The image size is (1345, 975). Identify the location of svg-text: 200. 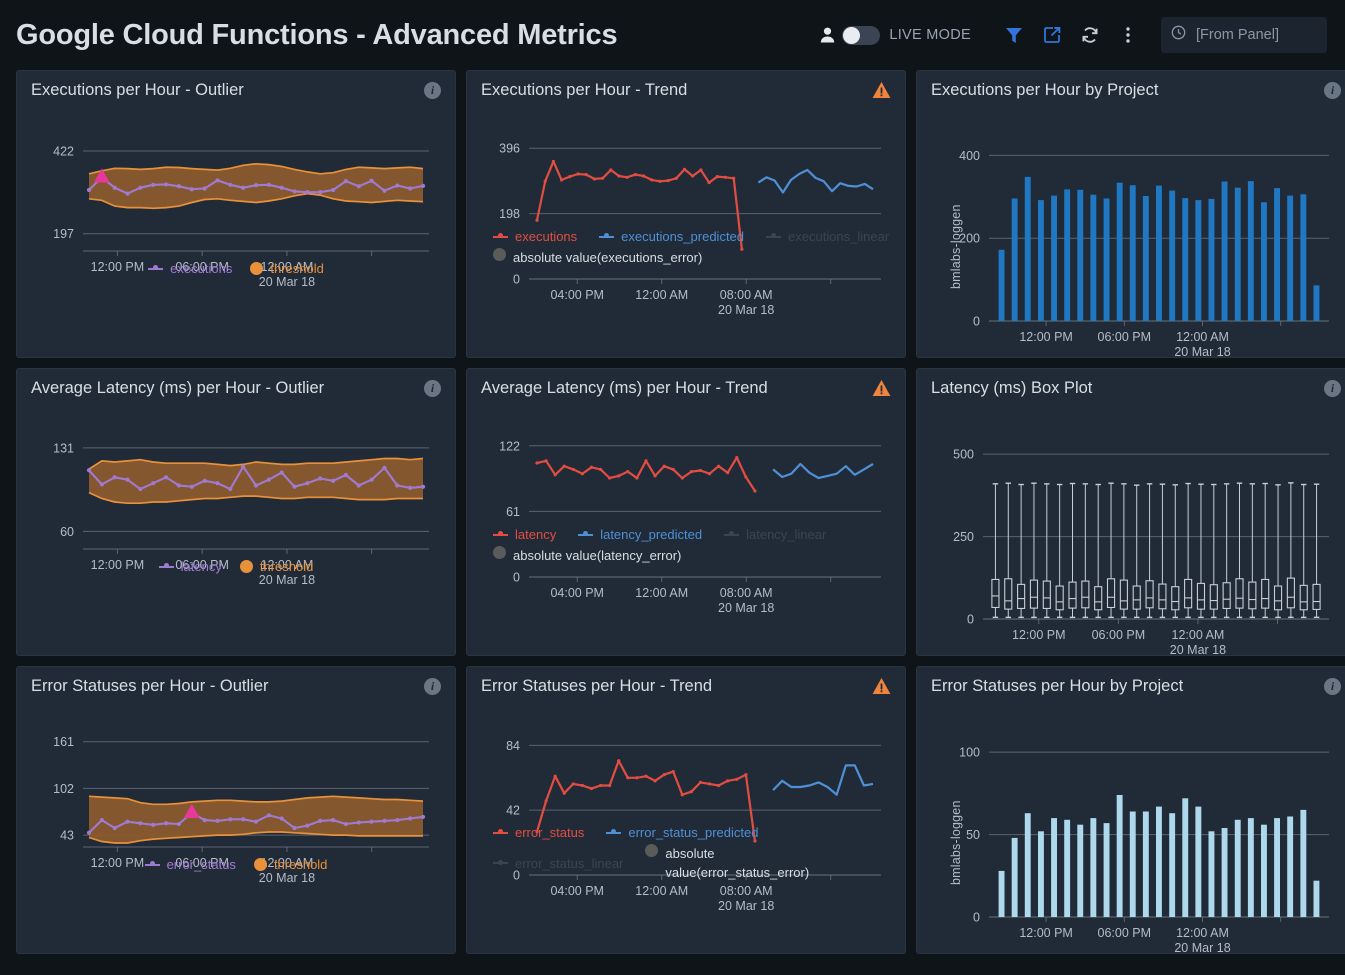
(969, 239).